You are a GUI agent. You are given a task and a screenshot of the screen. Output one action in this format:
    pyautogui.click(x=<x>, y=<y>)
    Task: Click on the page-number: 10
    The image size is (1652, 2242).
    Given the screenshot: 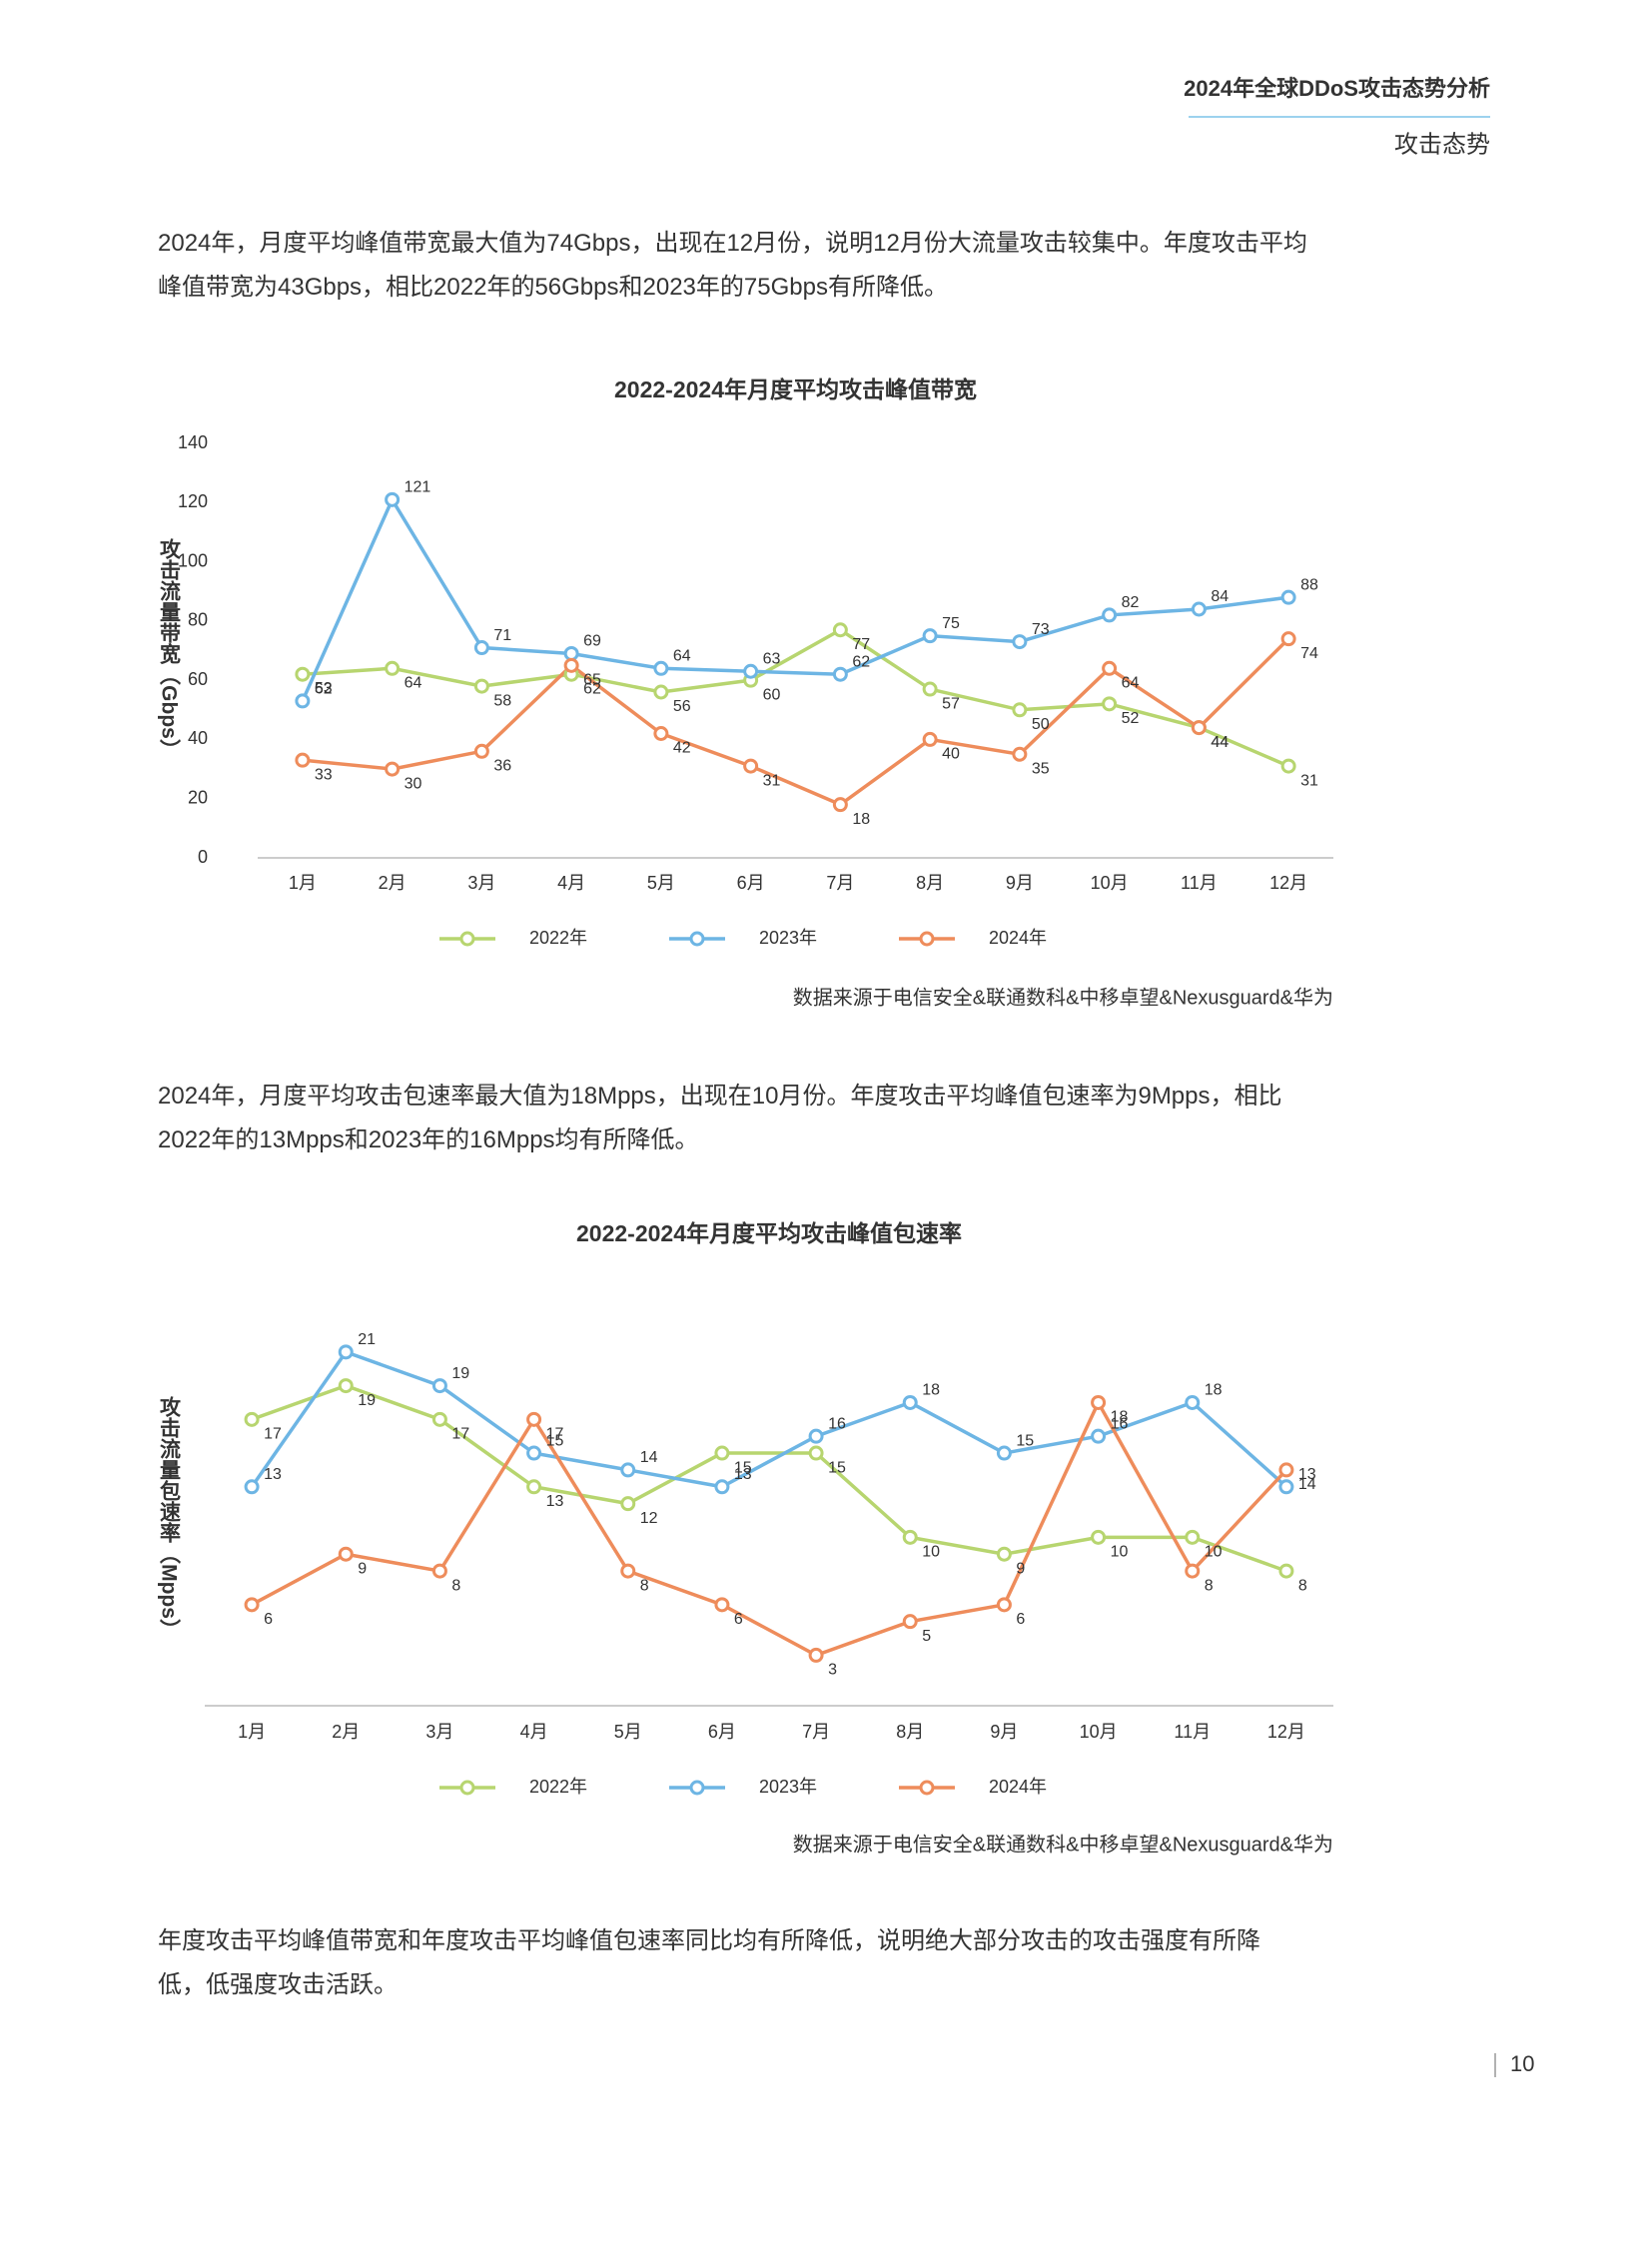 What is the action you would take?
    pyautogui.click(x=1522, y=2063)
    